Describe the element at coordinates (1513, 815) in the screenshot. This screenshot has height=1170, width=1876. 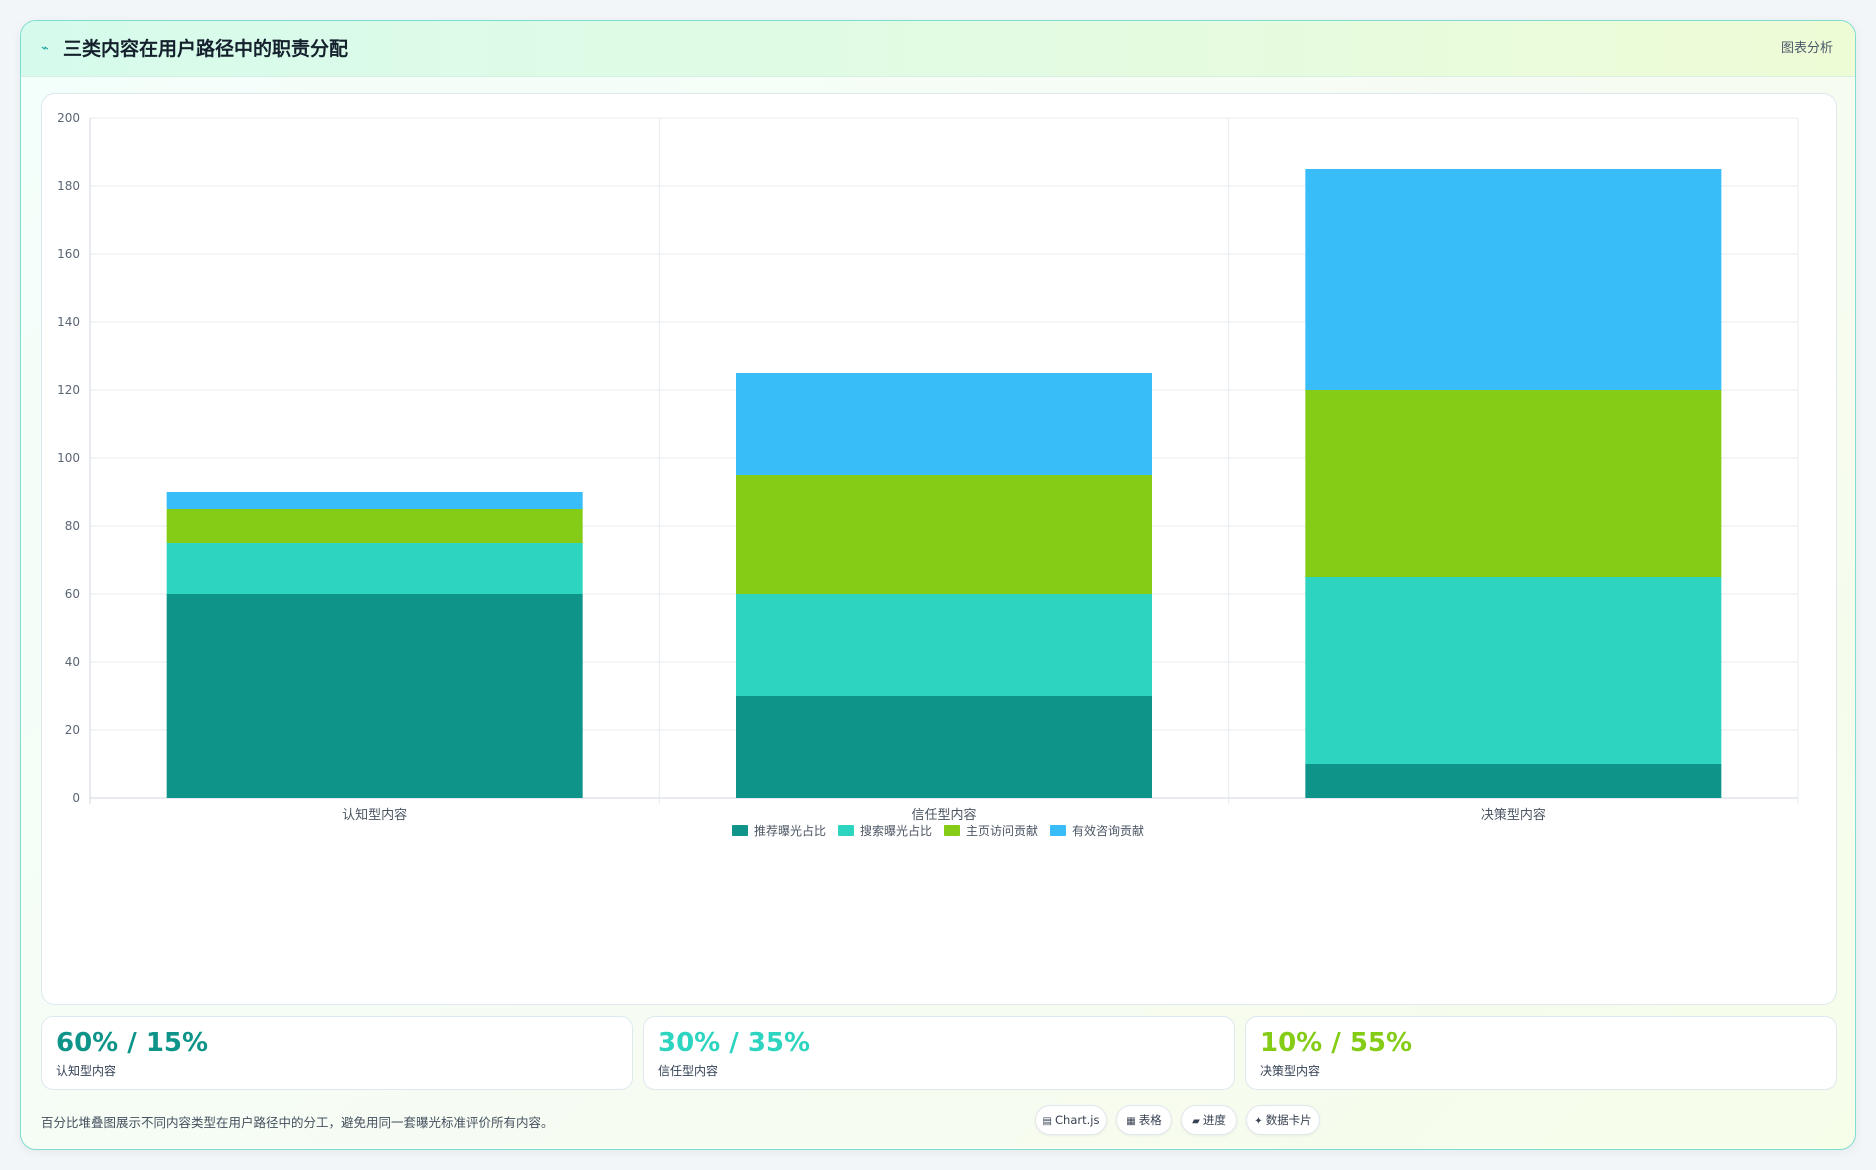
I see `x-category-label: 决策型内容` at that location.